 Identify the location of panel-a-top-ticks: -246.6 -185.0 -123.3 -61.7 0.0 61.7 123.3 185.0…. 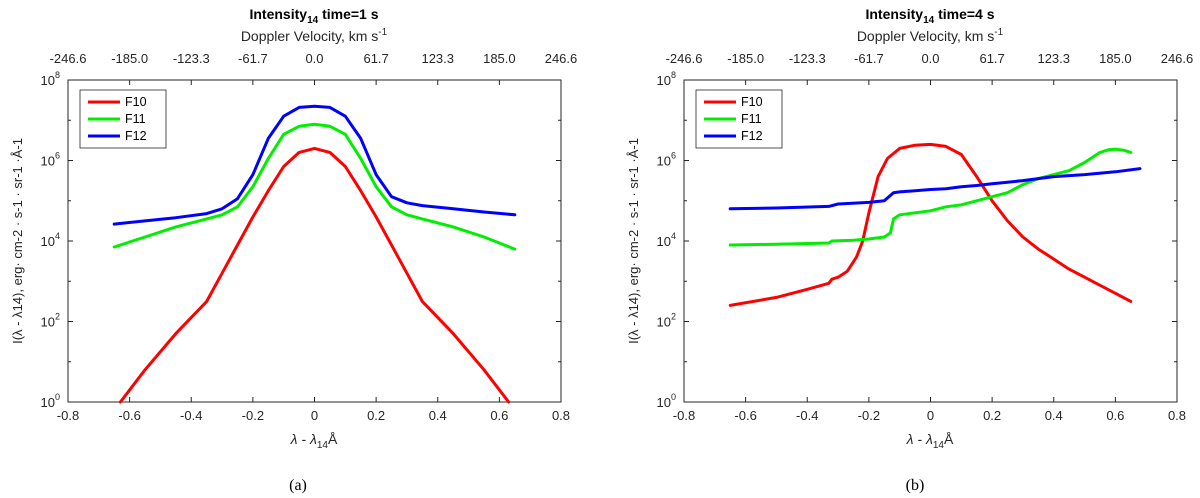
(314, 58).